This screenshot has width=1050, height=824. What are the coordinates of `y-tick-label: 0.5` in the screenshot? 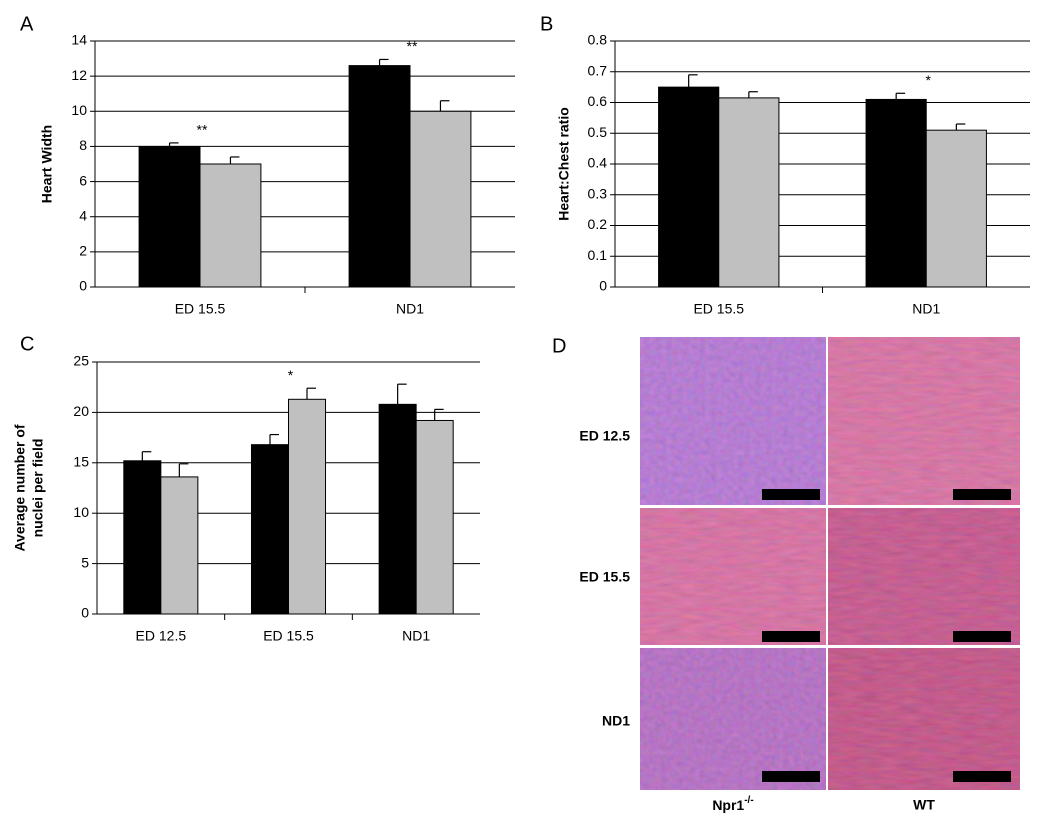 It's located at (598, 132).